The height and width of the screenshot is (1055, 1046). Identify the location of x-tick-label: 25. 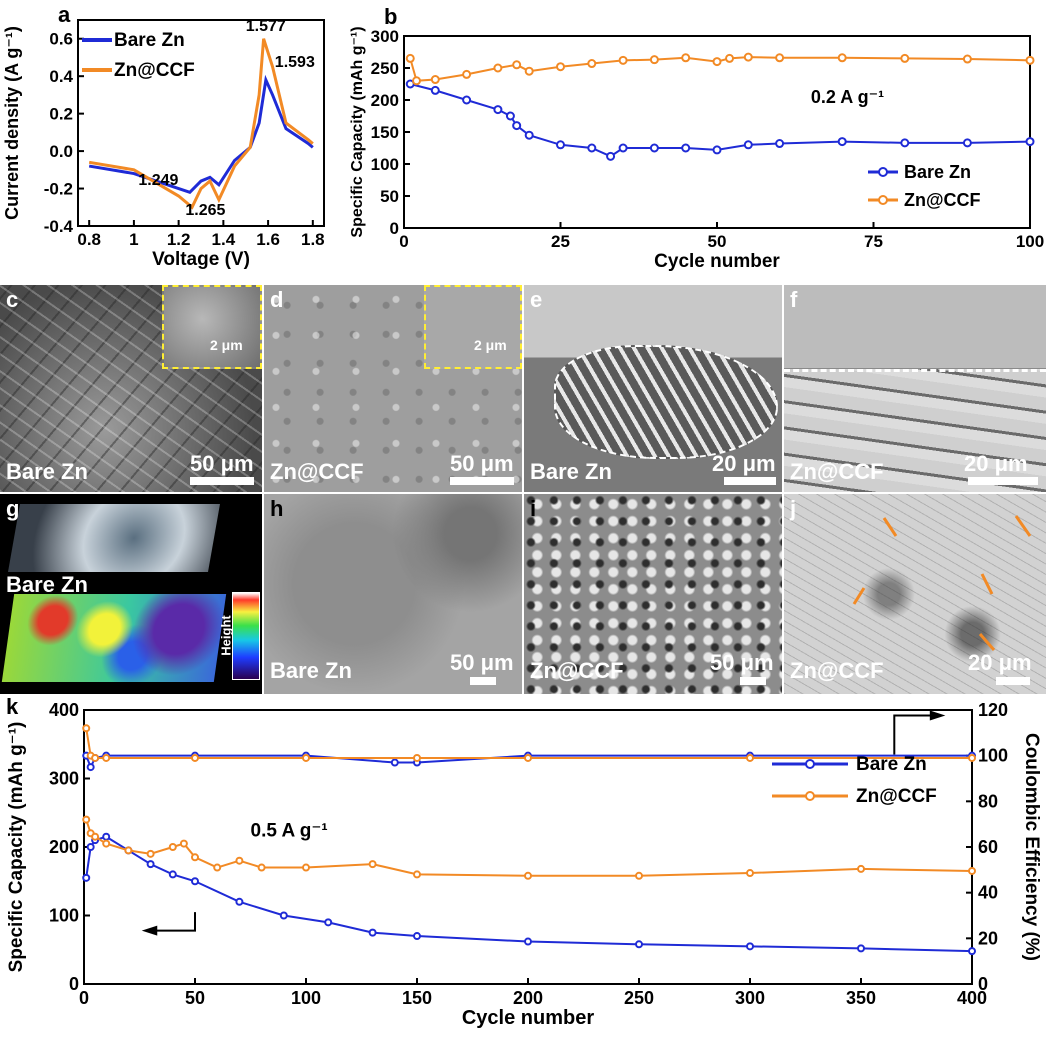
(560, 241).